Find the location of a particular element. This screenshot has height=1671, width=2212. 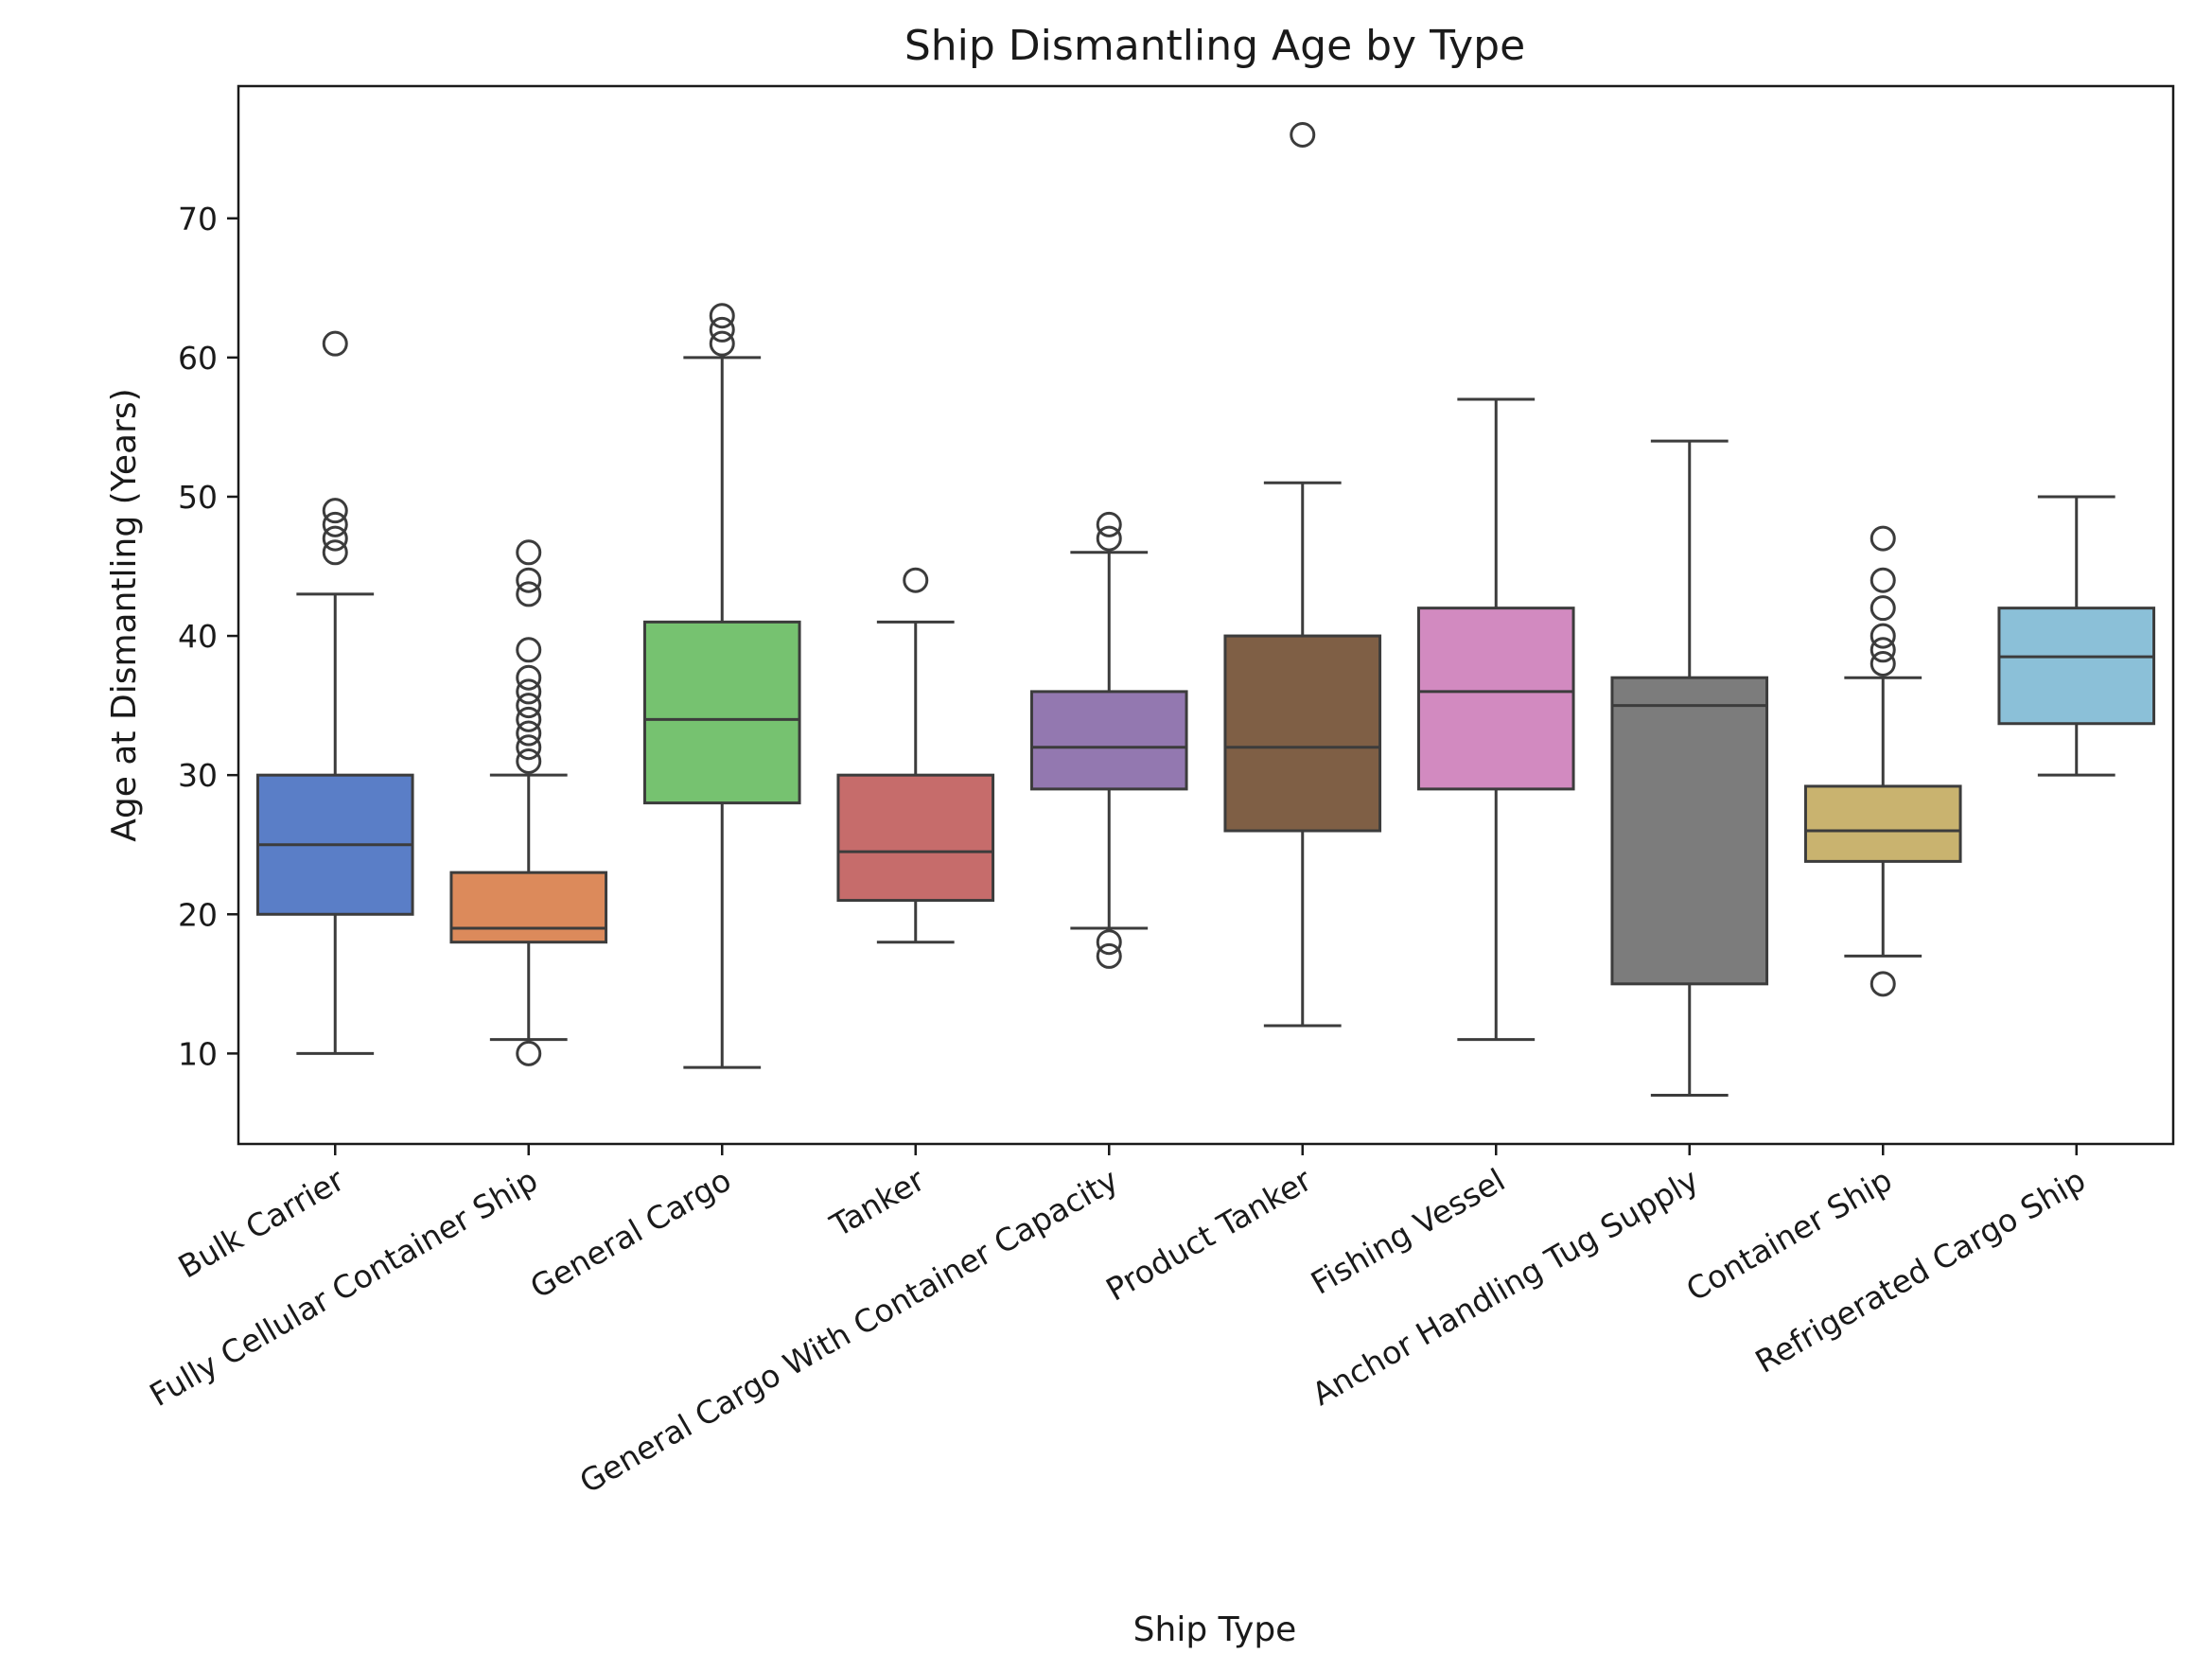

x-tick-label: Fully Cellular Container Ship is located at coordinates (343, 1288).